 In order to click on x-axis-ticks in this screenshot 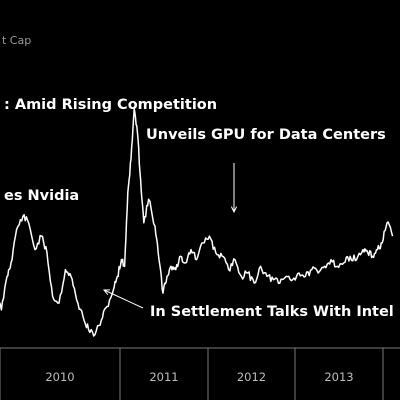, I will do `click(192, 374)`.